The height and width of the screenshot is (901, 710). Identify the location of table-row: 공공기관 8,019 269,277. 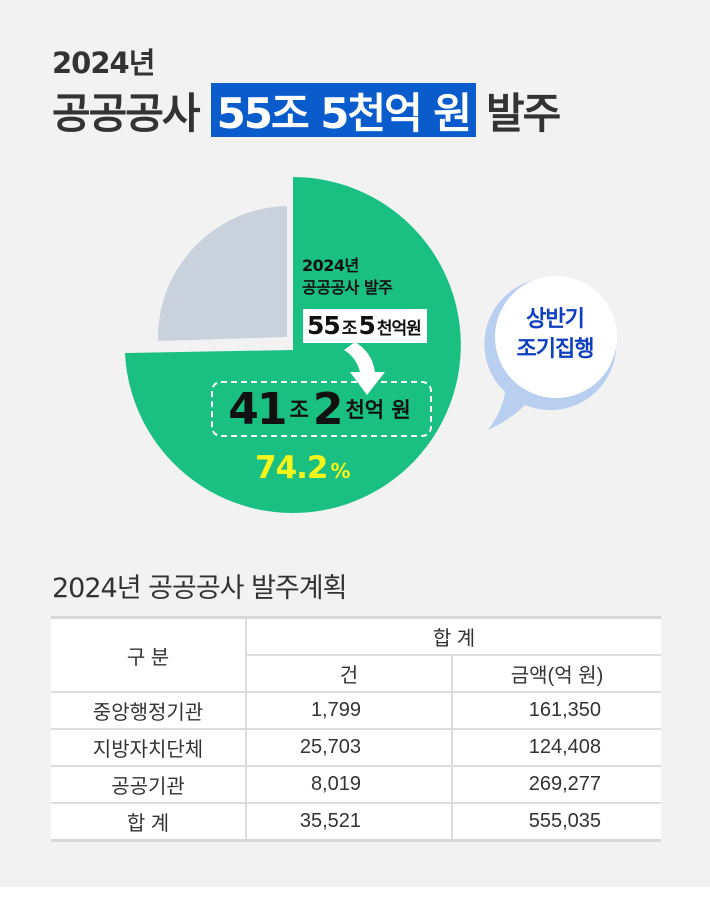
(356, 784).